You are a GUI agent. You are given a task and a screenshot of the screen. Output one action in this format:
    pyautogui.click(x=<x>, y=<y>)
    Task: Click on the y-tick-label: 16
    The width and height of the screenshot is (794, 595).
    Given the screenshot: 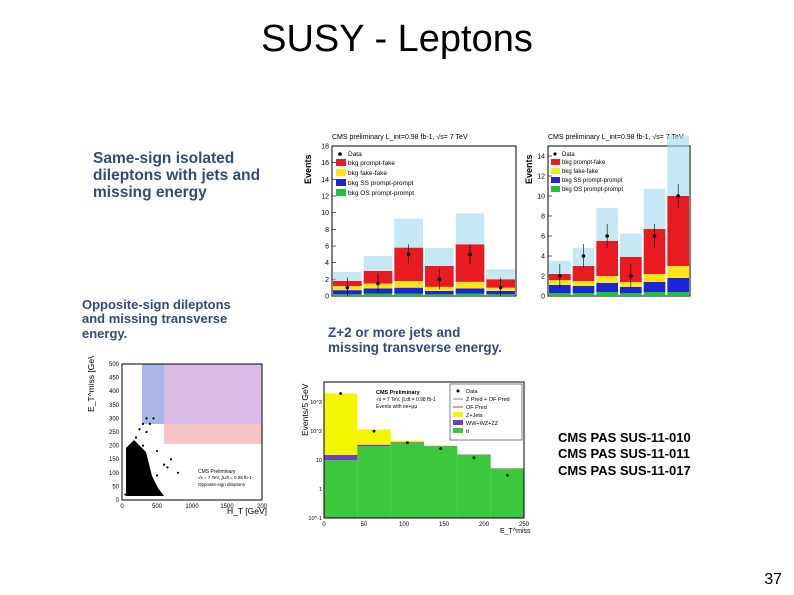 What is the action you would take?
    pyautogui.click(x=325, y=163)
    